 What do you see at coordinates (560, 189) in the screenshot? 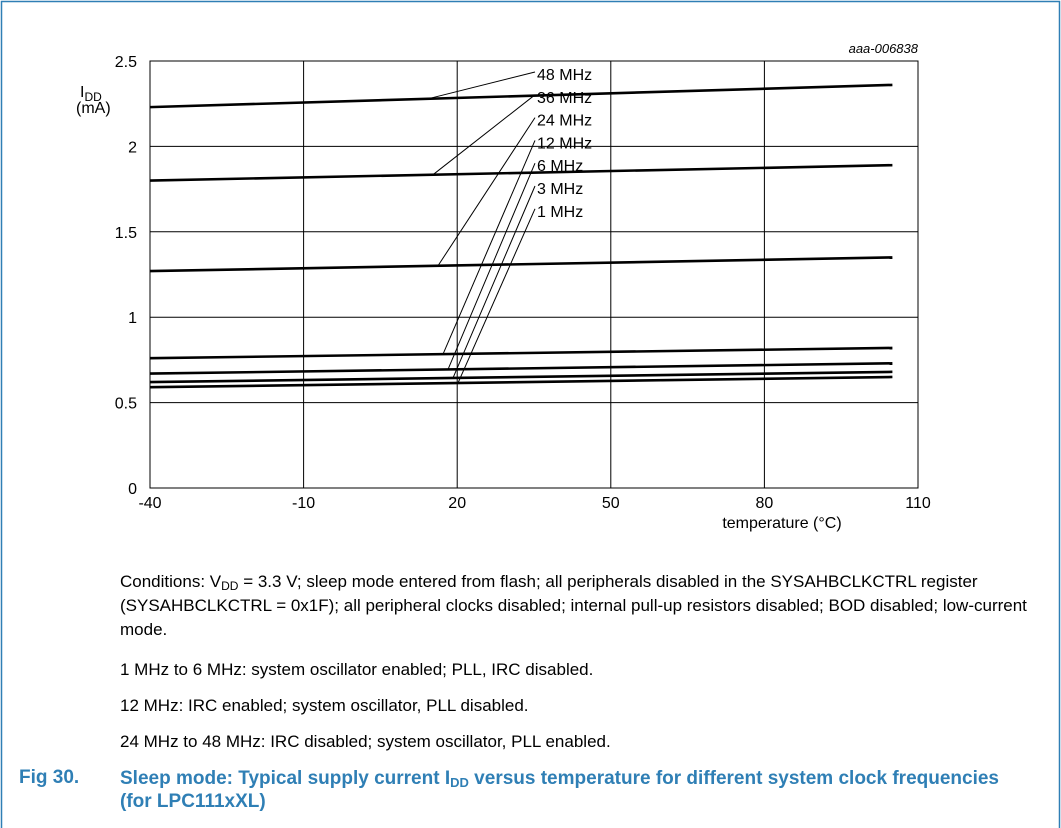
I see `series-label: 3 MHz` at bounding box center [560, 189].